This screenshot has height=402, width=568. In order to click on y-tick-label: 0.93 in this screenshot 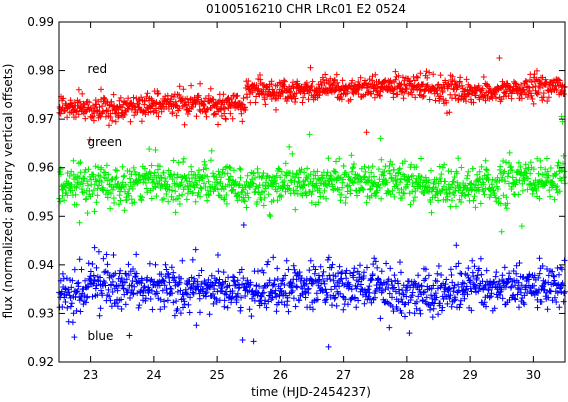, I will do `click(40, 313)`.